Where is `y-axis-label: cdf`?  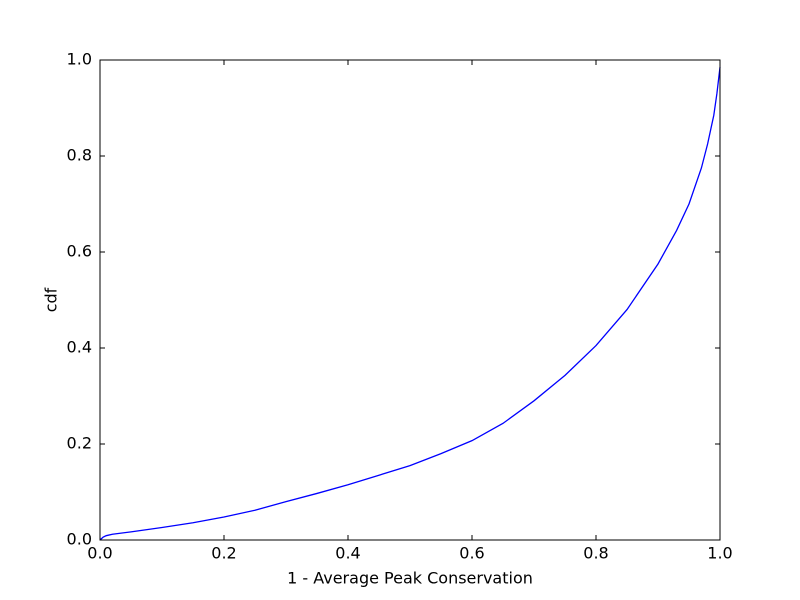 y-axis-label: cdf is located at coordinates (51, 299).